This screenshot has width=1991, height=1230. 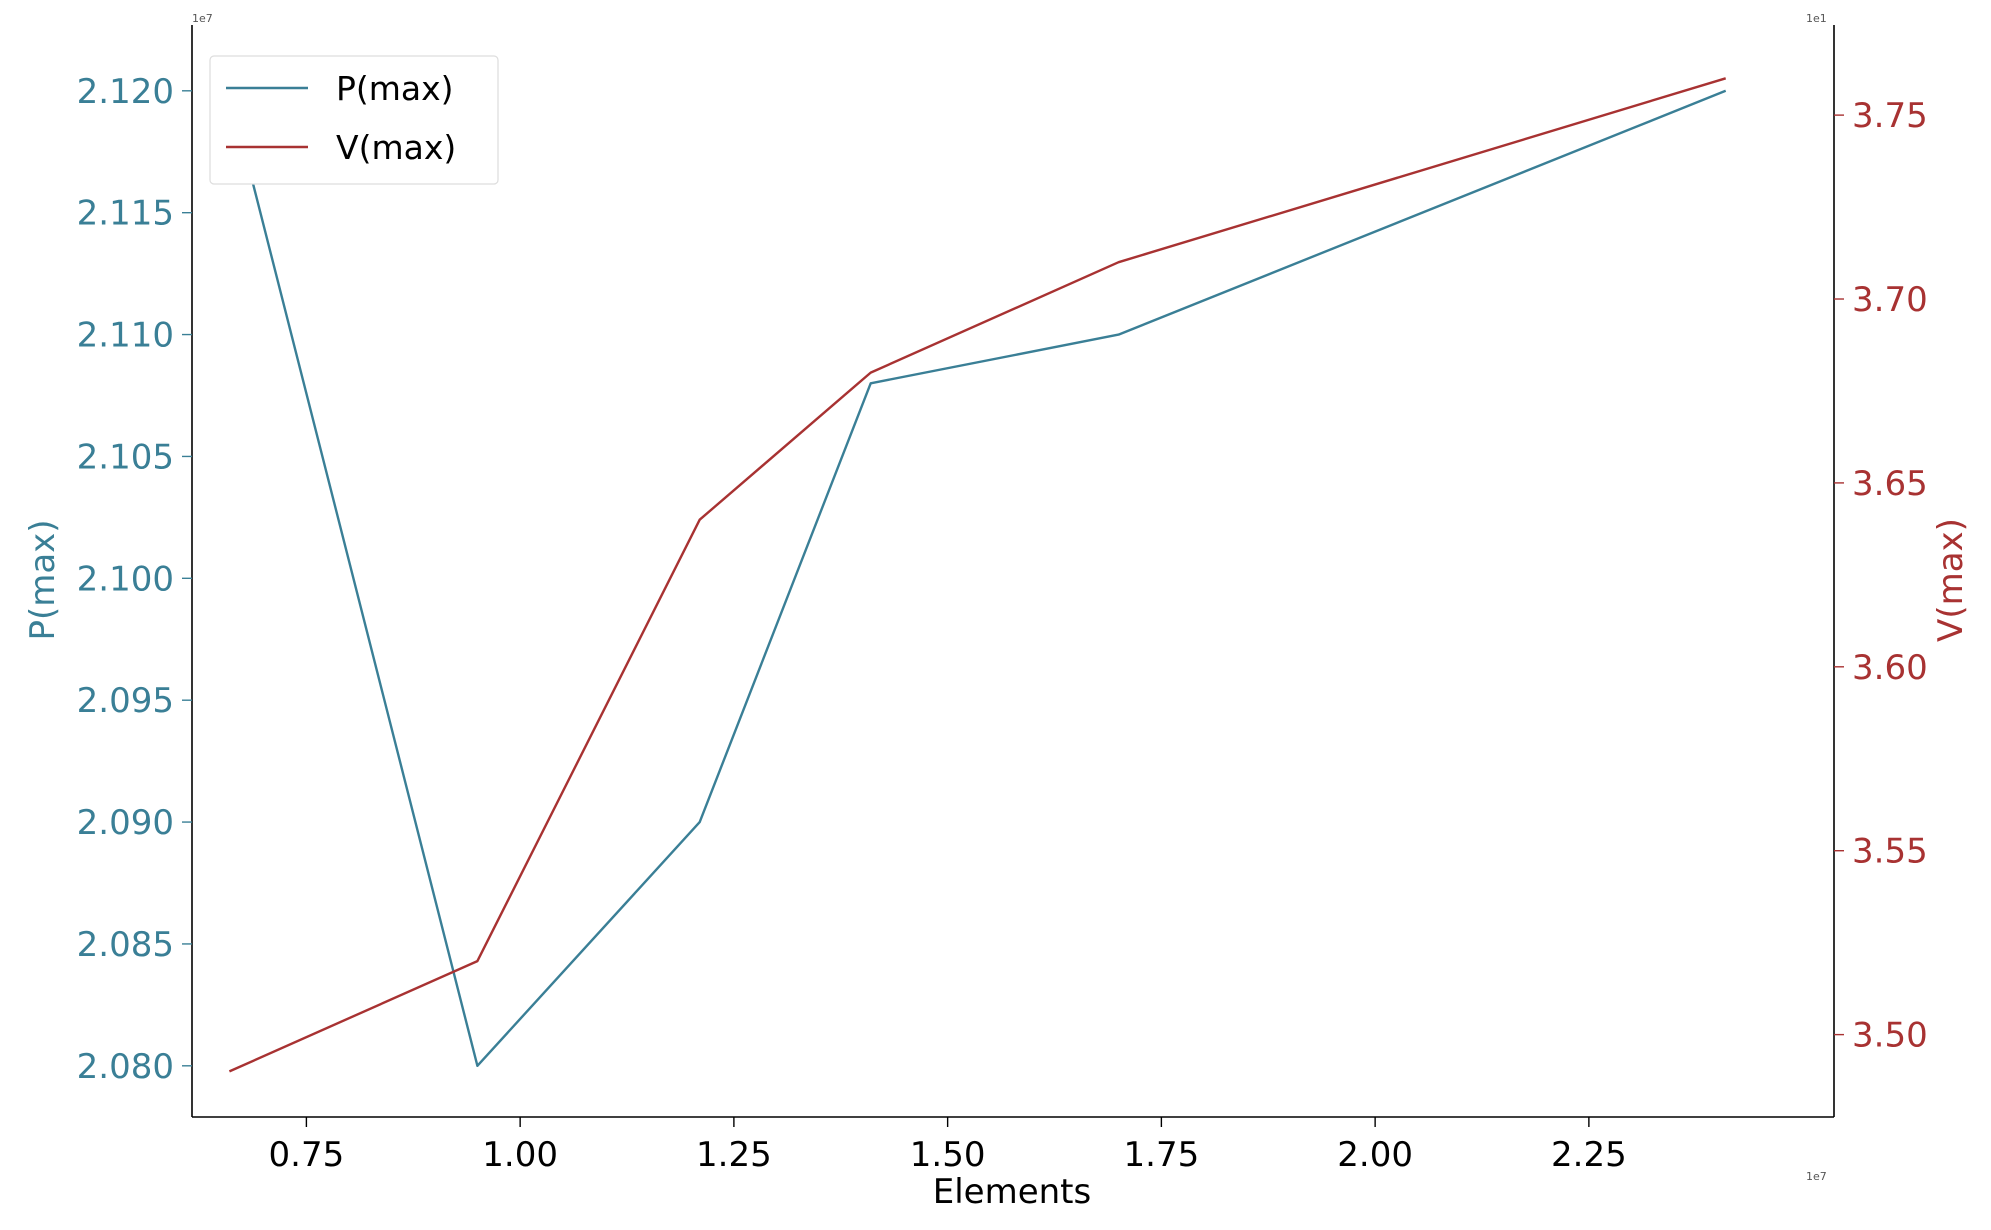 What do you see at coordinates (1890, 1036) in the screenshot?
I see `right-tick-label: 3.50` at bounding box center [1890, 1036].